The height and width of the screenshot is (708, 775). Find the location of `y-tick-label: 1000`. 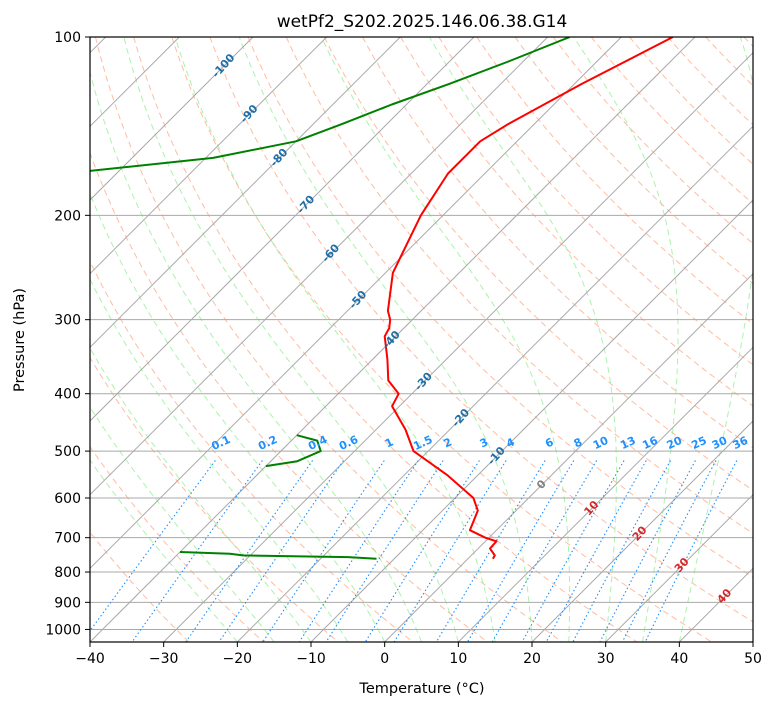

y-tick-label: 1000 is located at coordinates (63, 630).